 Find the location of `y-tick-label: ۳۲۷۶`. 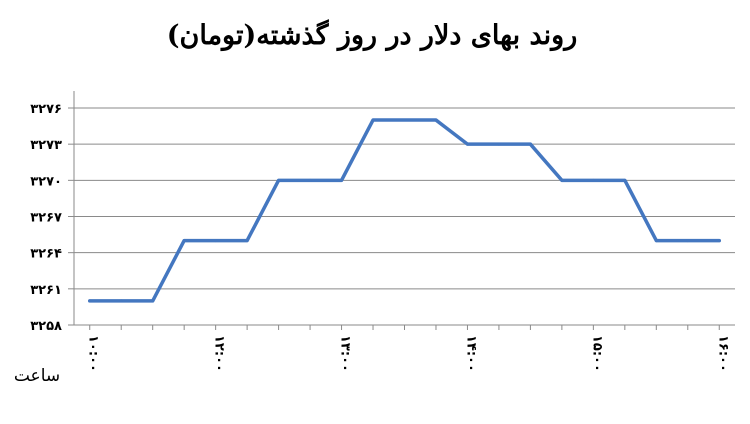

y-tick-label: ۳۲۷۶ is located at coordinates (46, 109).